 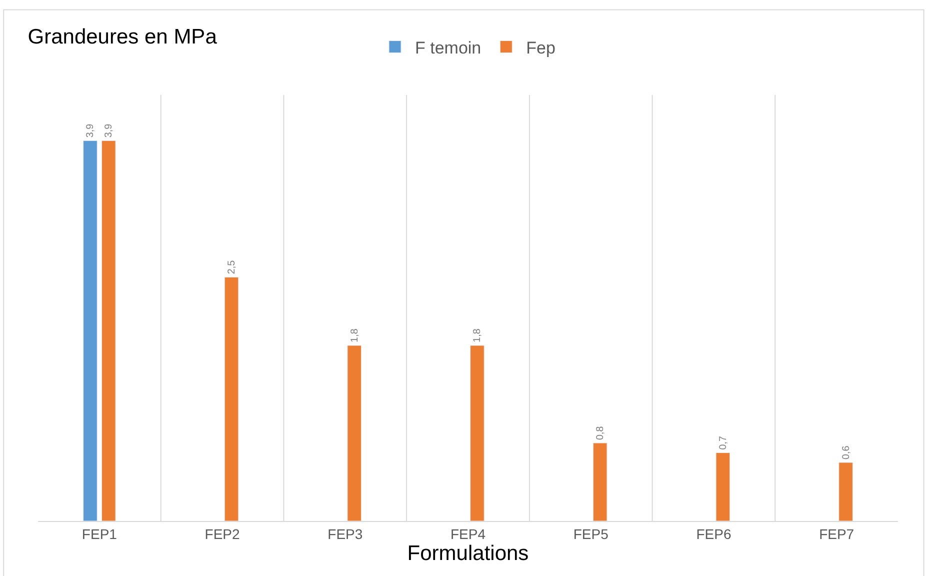 What do you see at coordinates (714, 534) in the screenshot?
I see `x-tick-label: FEP6` at bounding box center [714, 534].